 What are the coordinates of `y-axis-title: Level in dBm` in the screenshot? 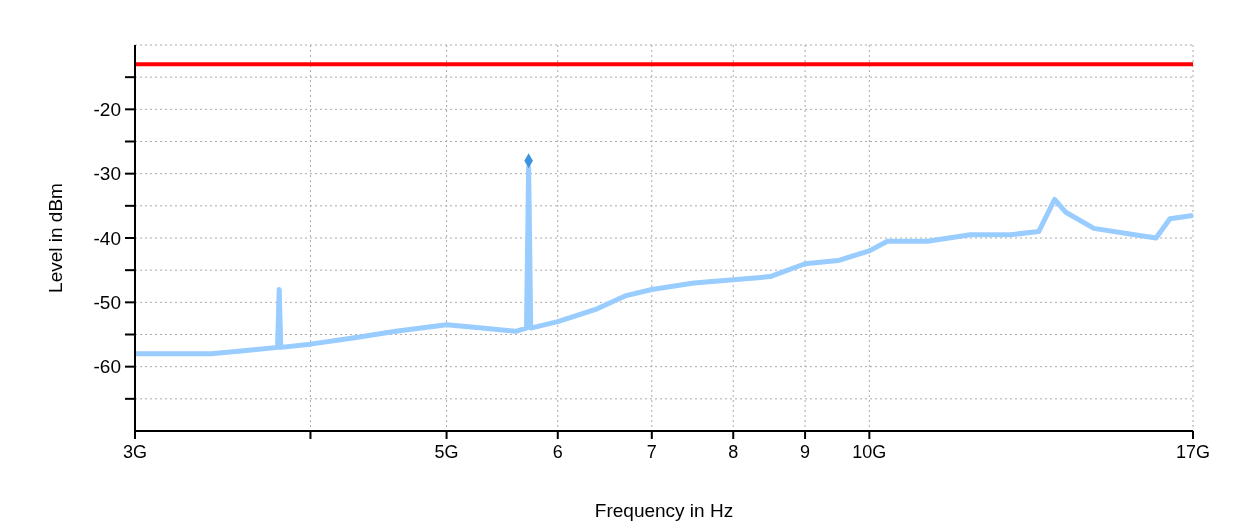 It's located at (55, 238).